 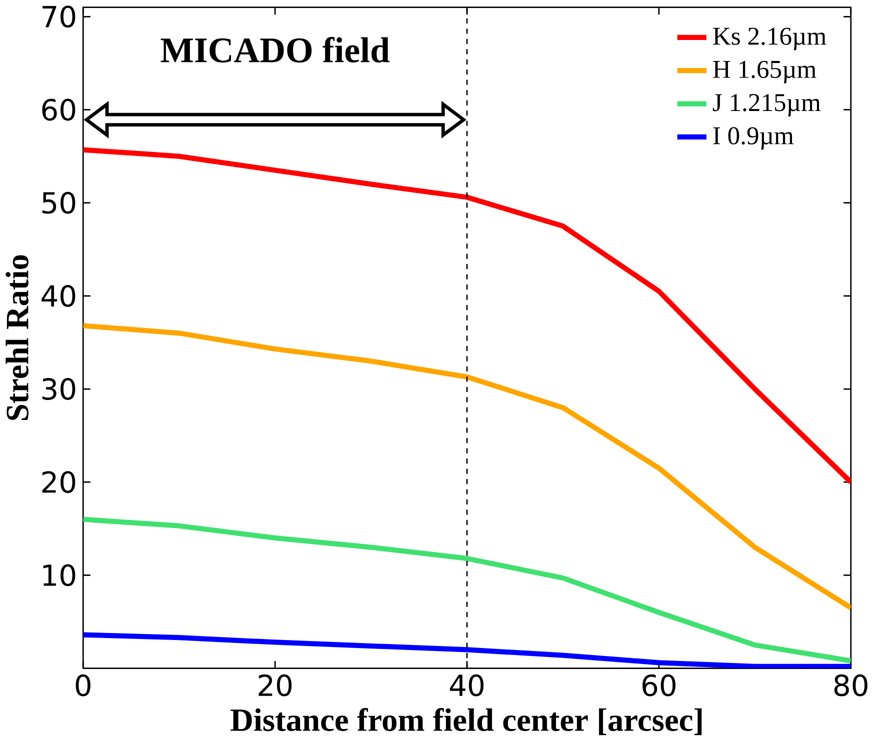 I want to click on x-tick-label: 20, so click(x=275, y=685).